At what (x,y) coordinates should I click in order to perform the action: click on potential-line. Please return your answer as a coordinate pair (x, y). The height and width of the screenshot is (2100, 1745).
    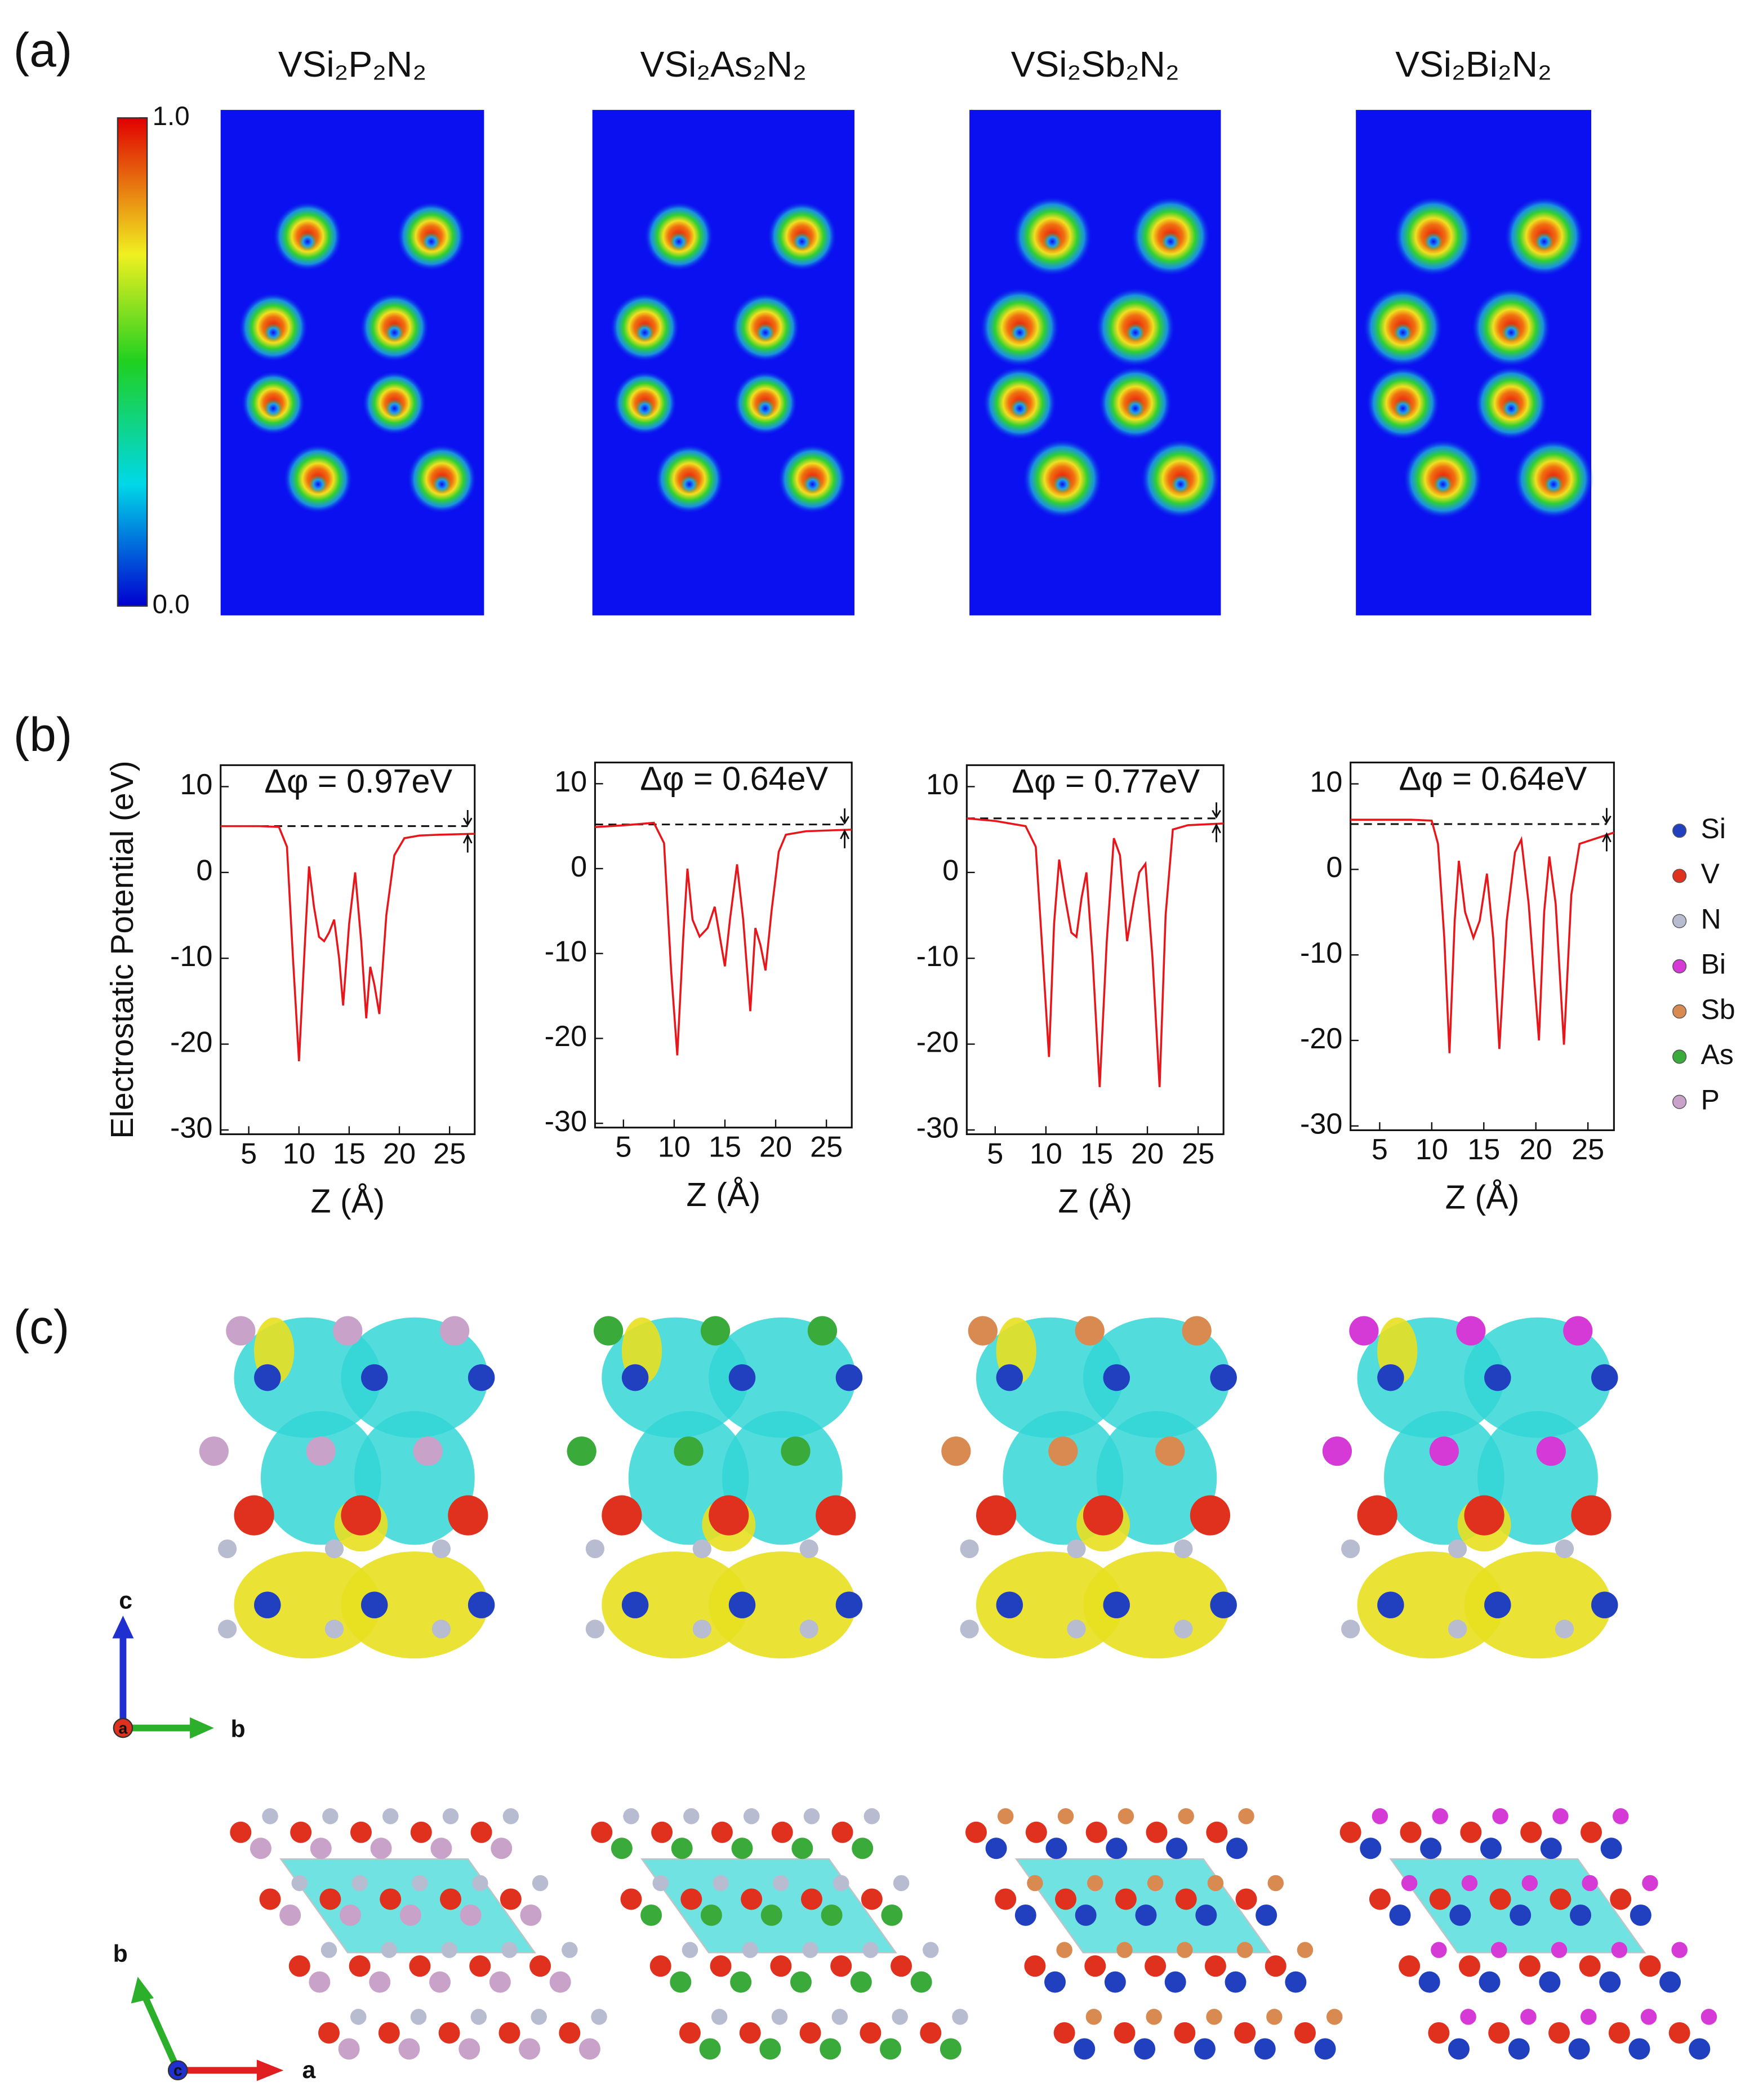
    Looking at the image, I should click on (723, 938).